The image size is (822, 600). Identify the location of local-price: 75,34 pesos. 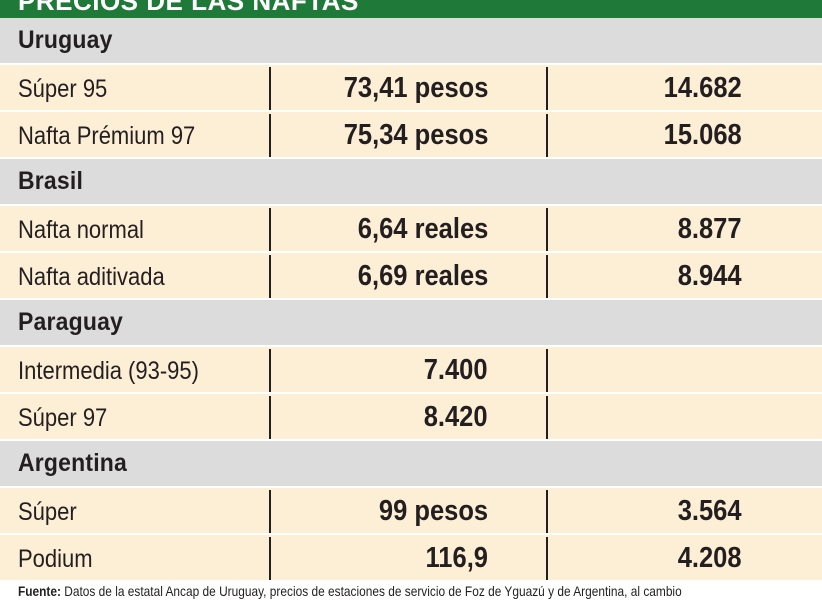
(415, 135).